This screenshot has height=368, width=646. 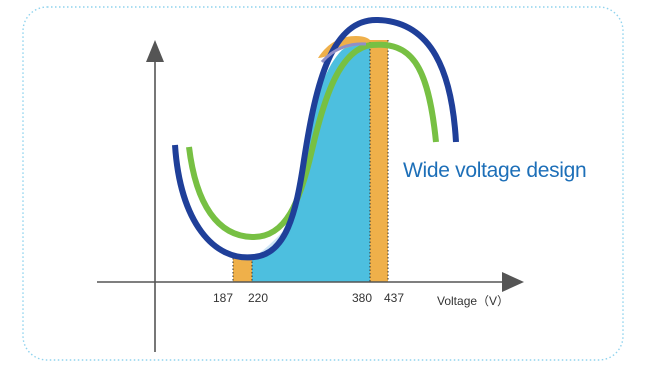 I want to click on tick-label-380: 380, so click(x=362, y=298).